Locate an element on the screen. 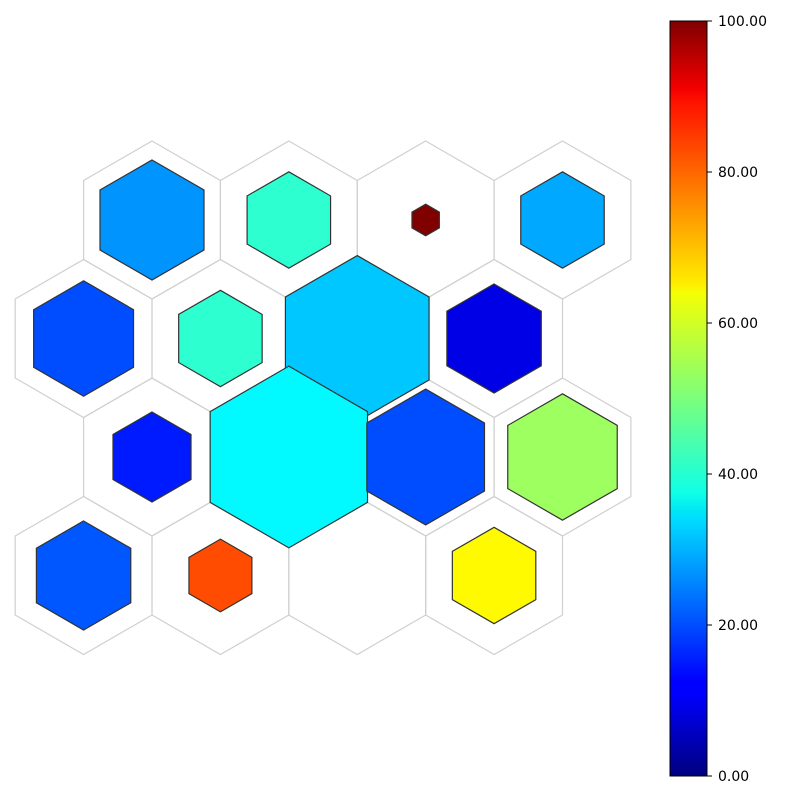 The height and width of the screenshot is (804, 800). colorbar-tick-label: 80.00 is located at coordinates (738, 173).